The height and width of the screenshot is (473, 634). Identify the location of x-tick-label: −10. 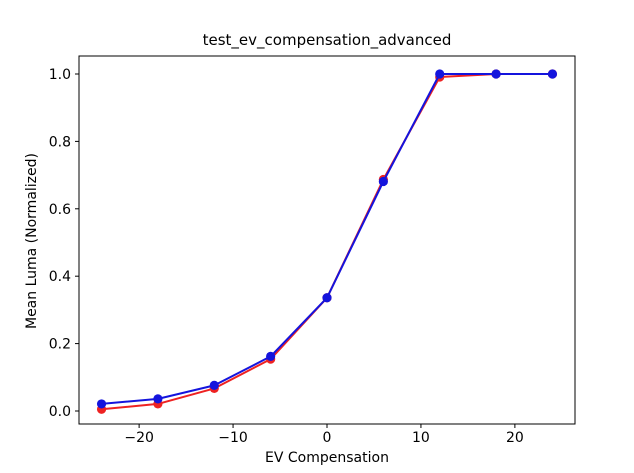
(233, 438).